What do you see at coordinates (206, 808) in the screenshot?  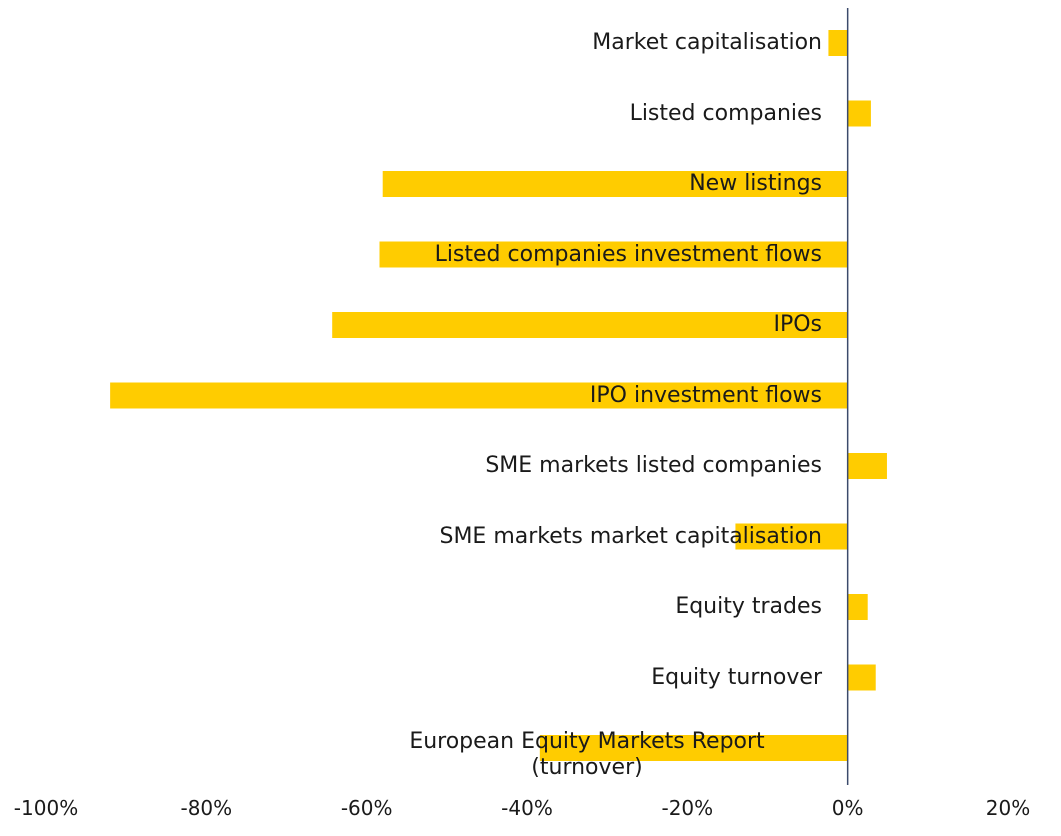 I see `x-tick-label: -80%` at bounding box center [206, 808].